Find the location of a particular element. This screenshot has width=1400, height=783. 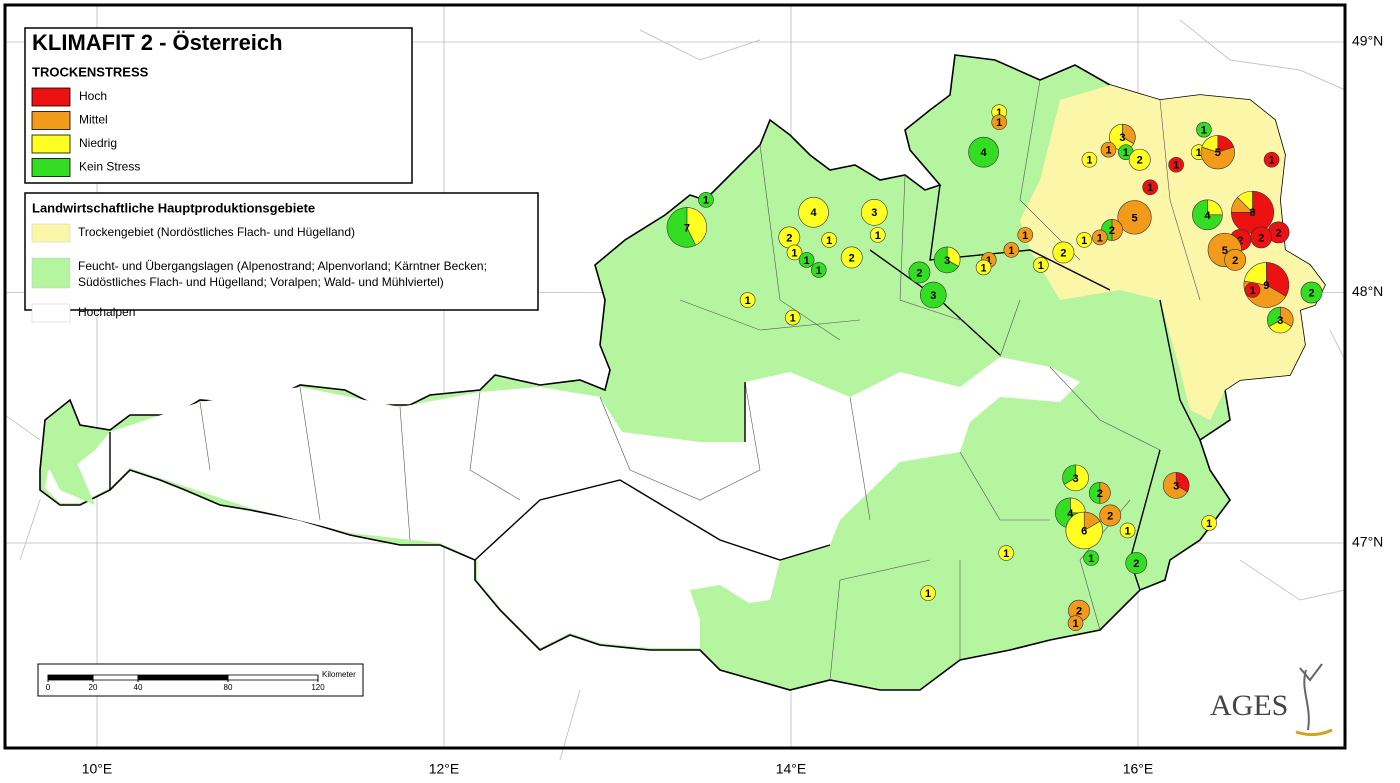

lon-label: 16°E is located at coordinates (1138, 769).